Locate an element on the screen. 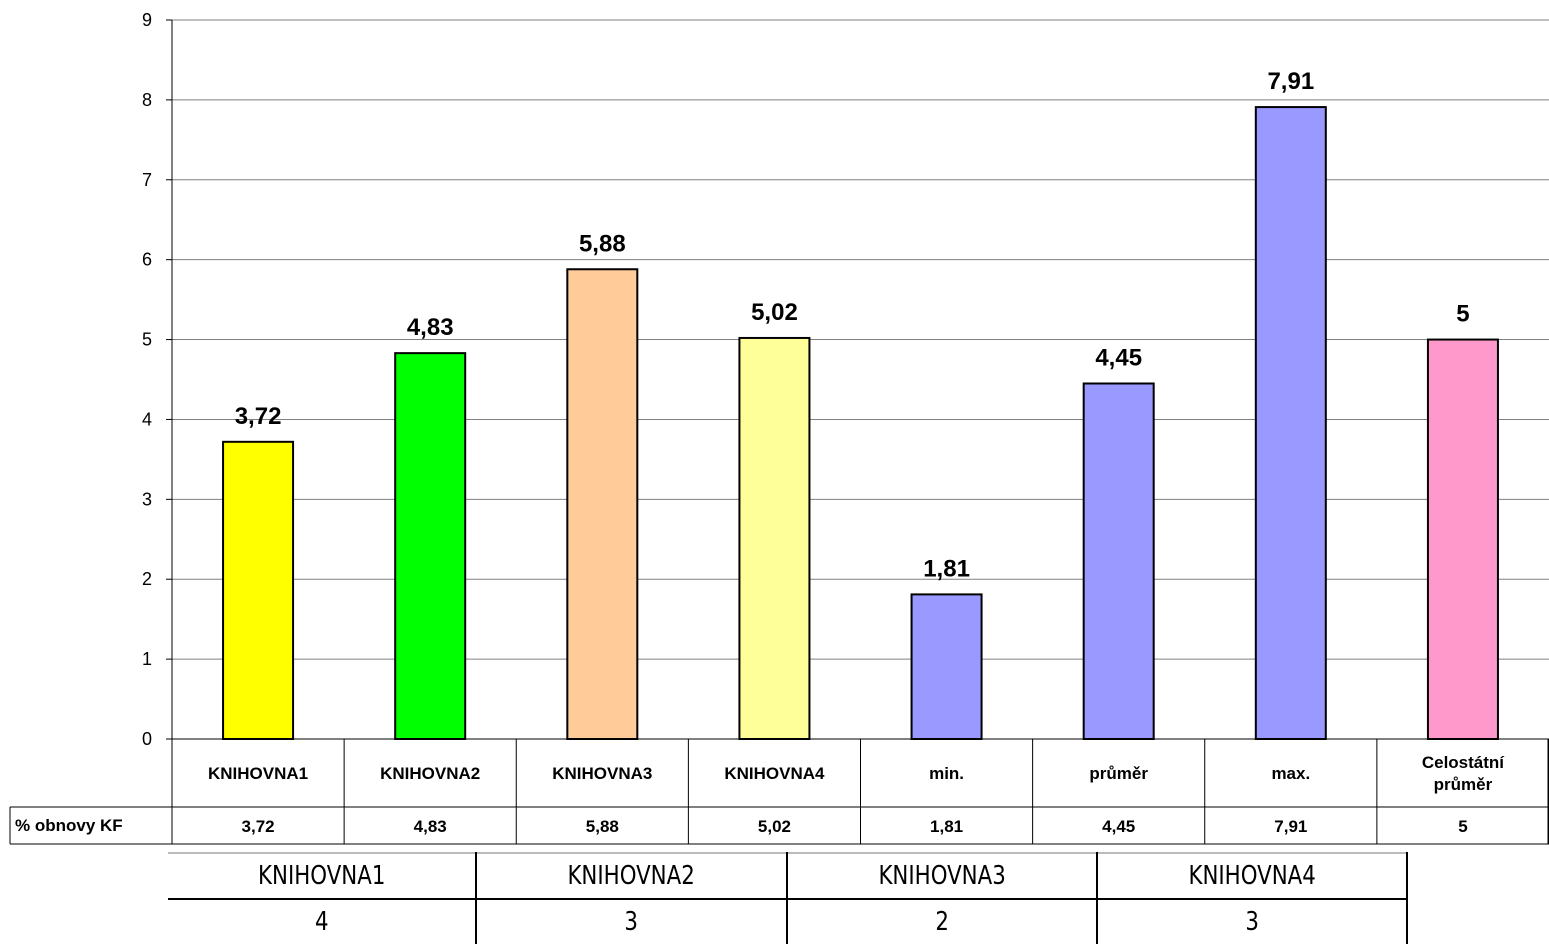 This screenshot has width=1549, height=944. table-value-cell: 5,02 is located at coordinates (774, 826).